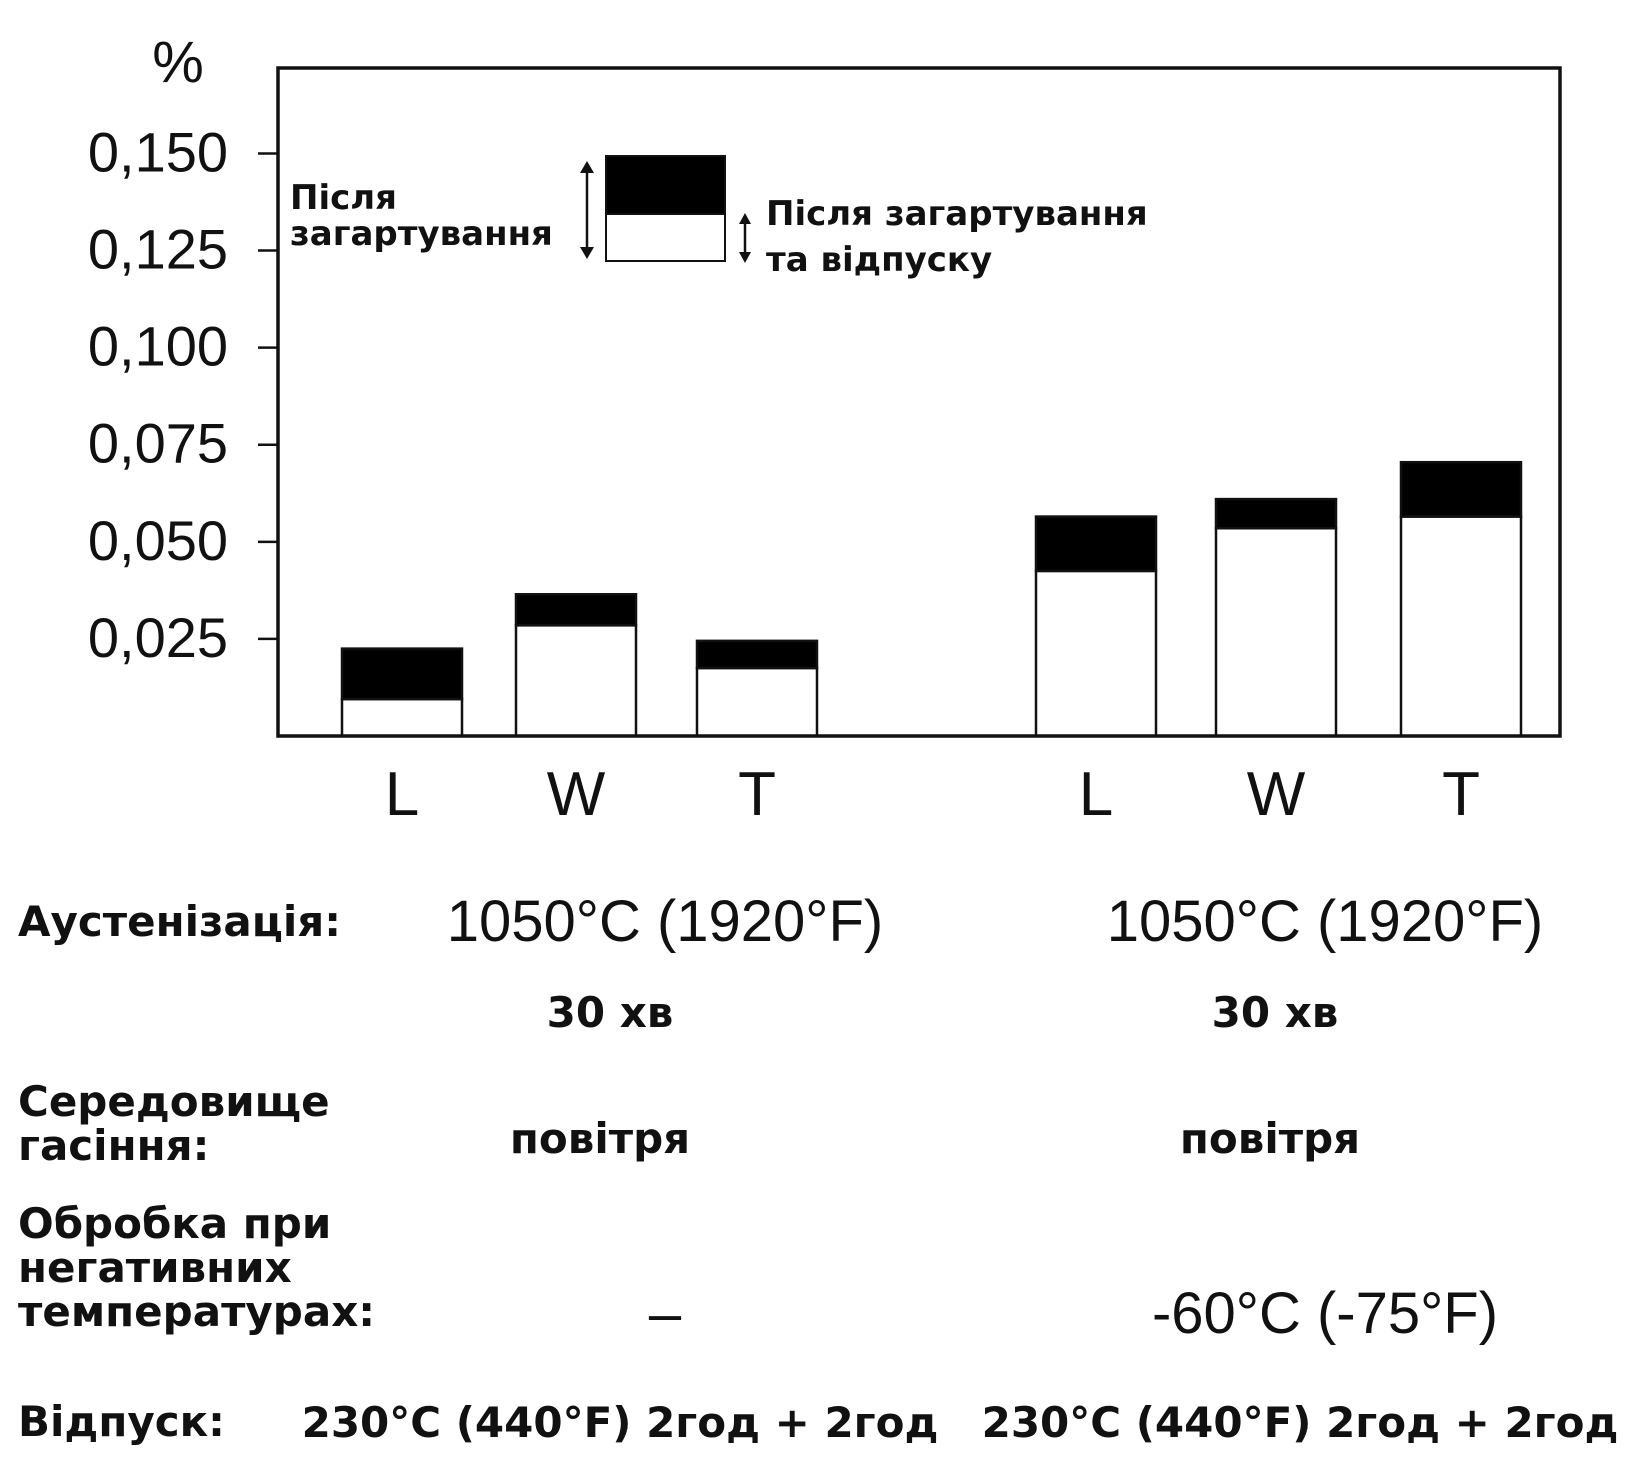  I want to click on quench-medium-label: Середовище гасіння:, so click(174, 1123).